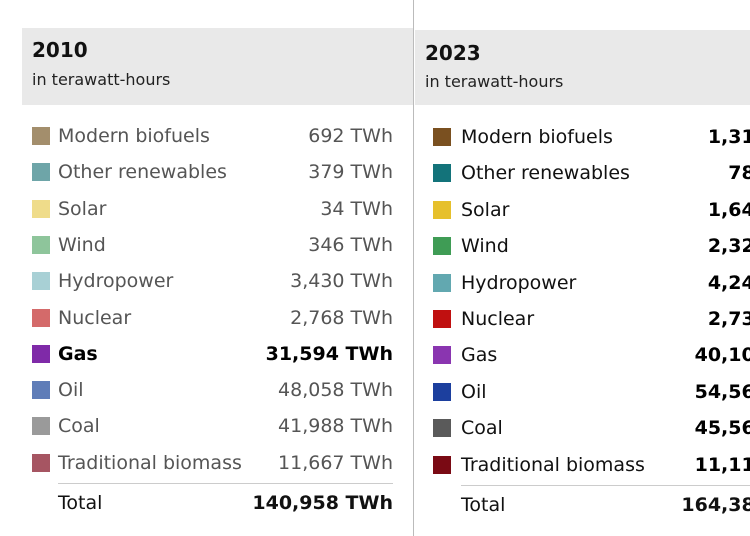 The width and height of the screenshot is (750, 536). What do you see at coordinates (350, 136) in the screenshot?
I see `row-value: 692 TWh` at bounding box center [350, 136].